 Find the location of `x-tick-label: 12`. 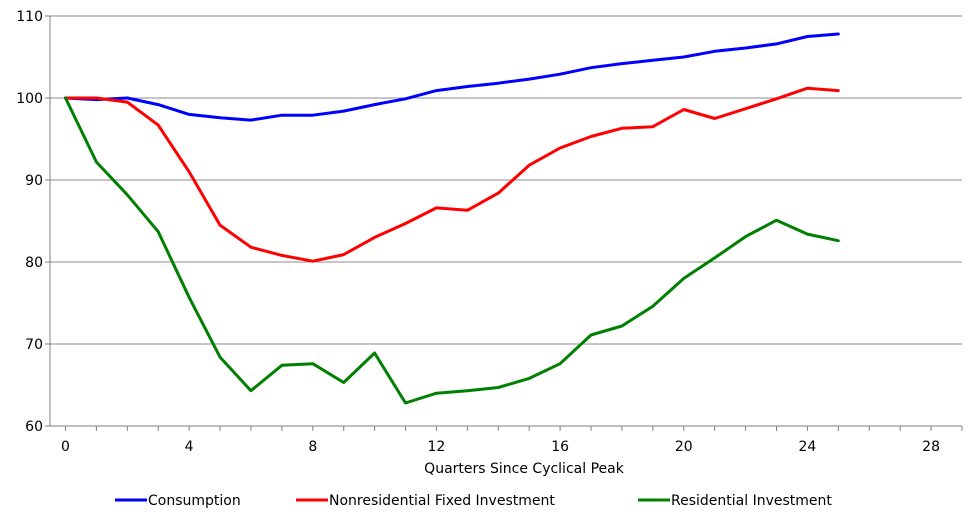

x-tick-label: 12 is located at coordinates (437, 447).